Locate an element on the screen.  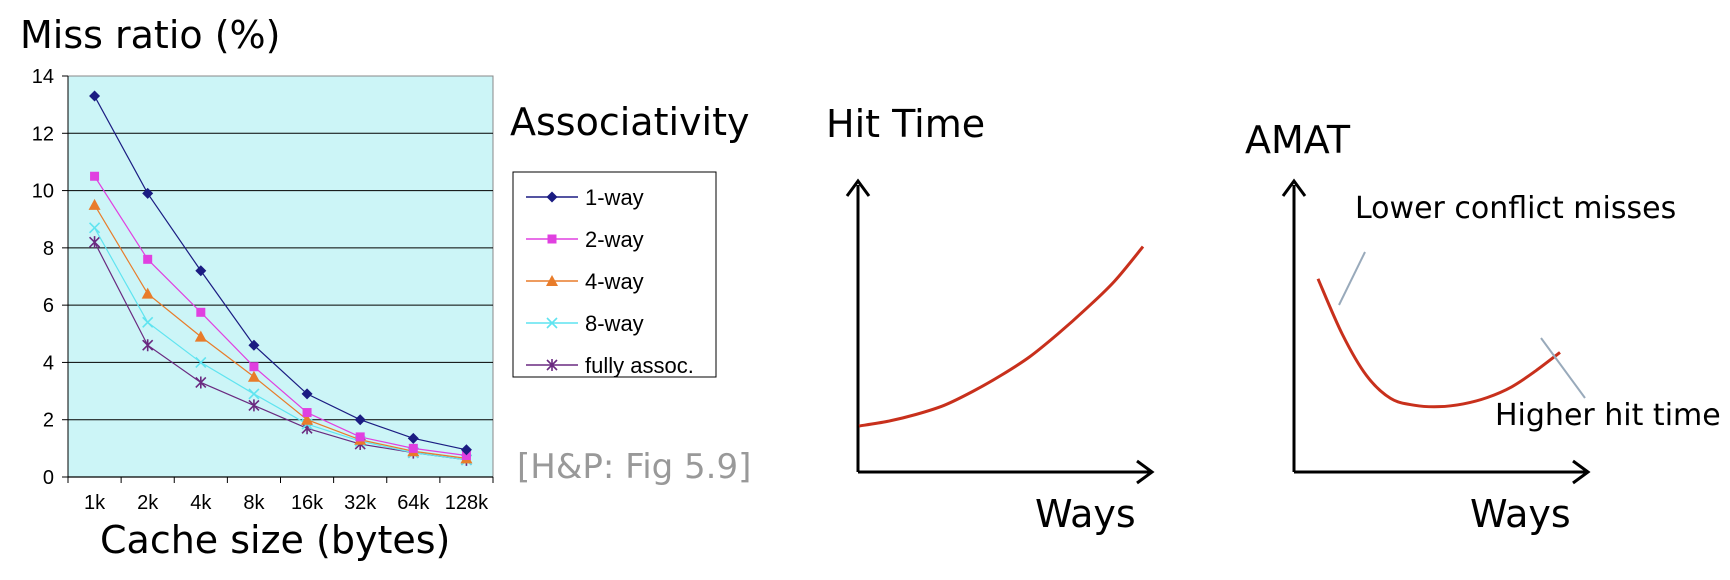
amat-x-arrowhead is located at coordinates (1581, 472).